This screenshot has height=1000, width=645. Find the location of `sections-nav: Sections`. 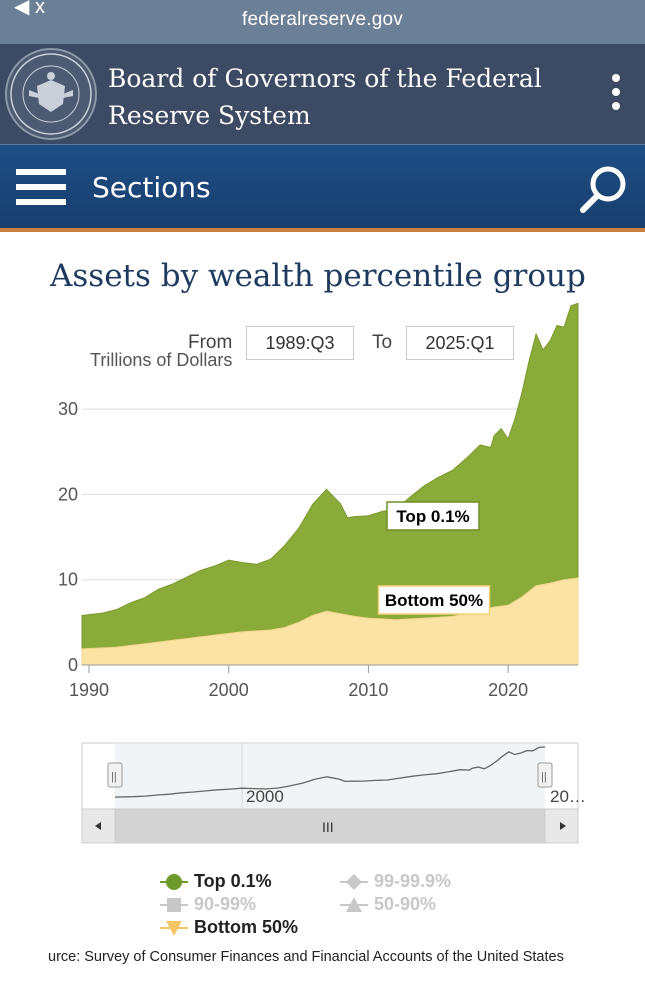

sections-nav: Sections is located at coordinates (322, 186).